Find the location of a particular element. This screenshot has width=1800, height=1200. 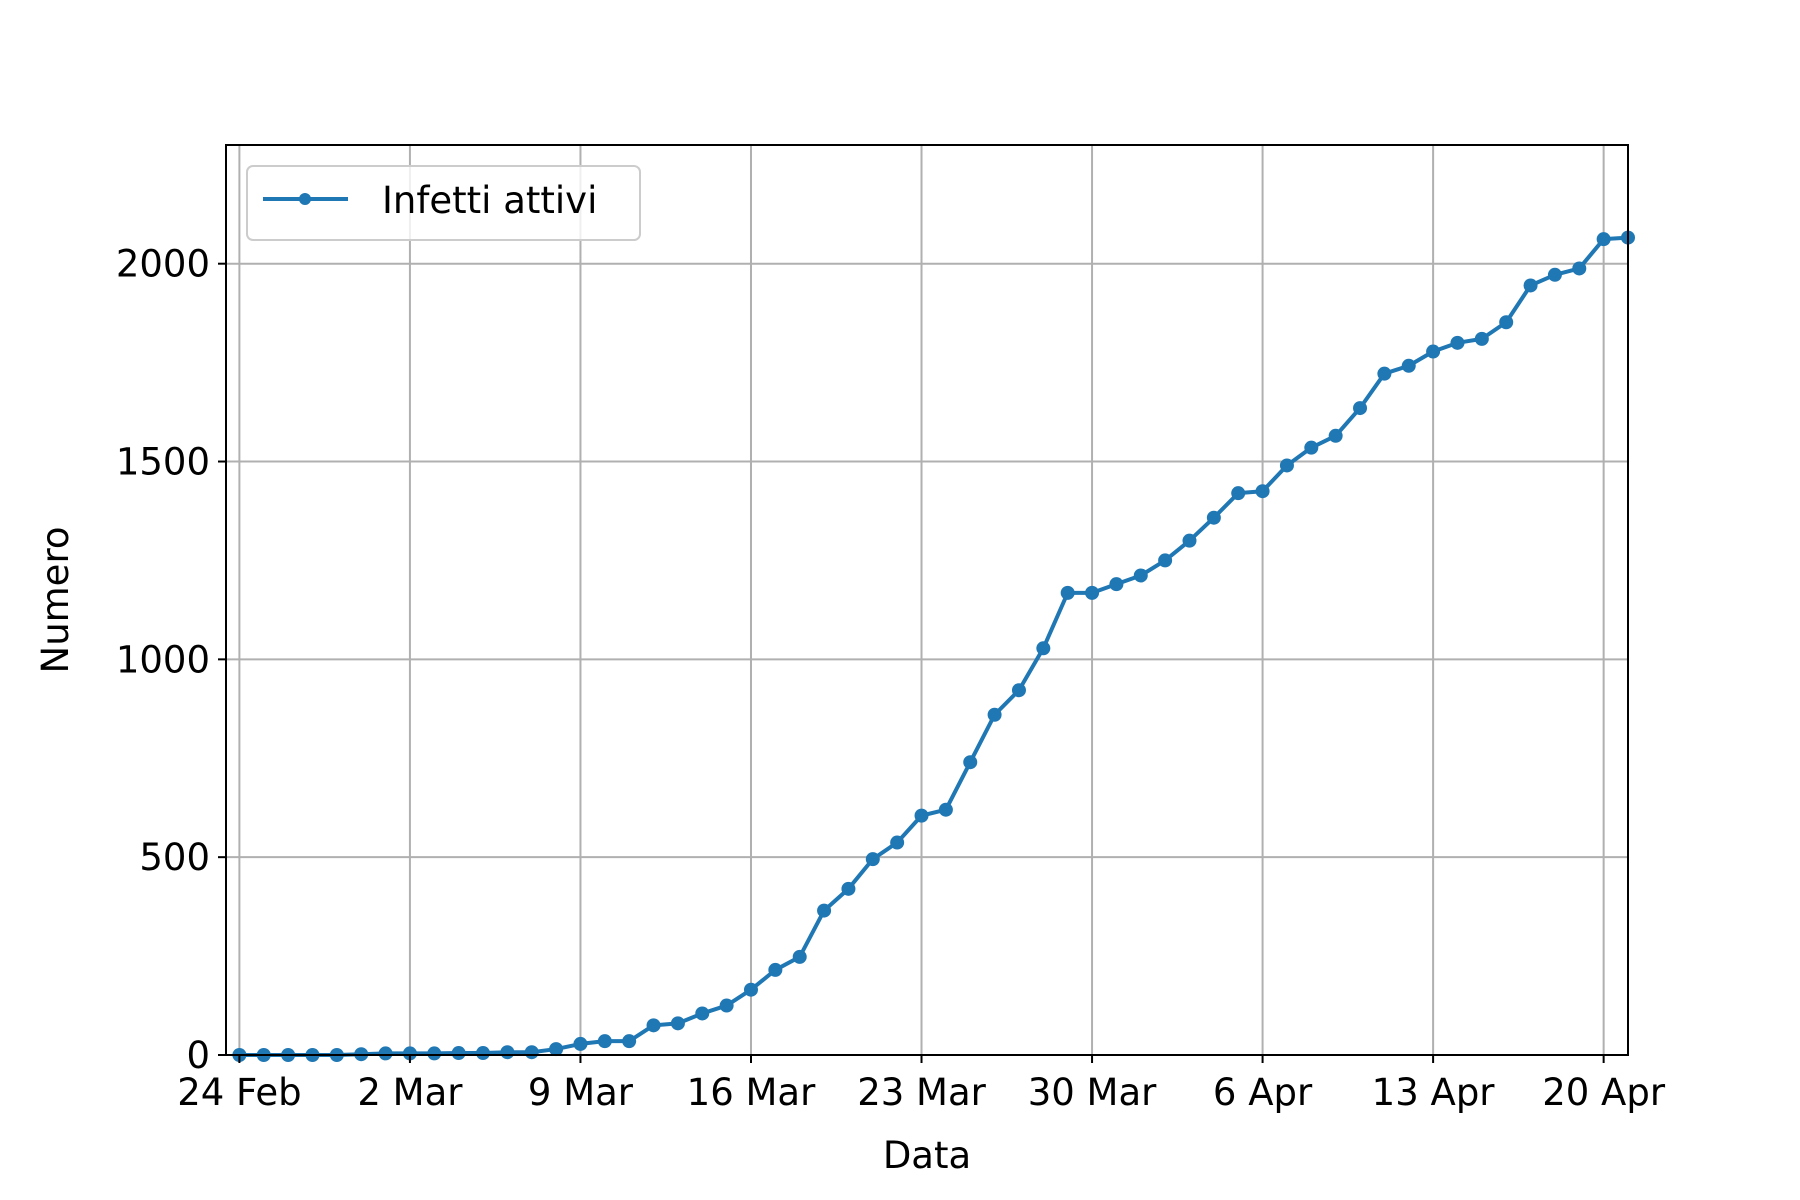

x-tick-label: 6 Apr is located at coordinates (1263, 1092).